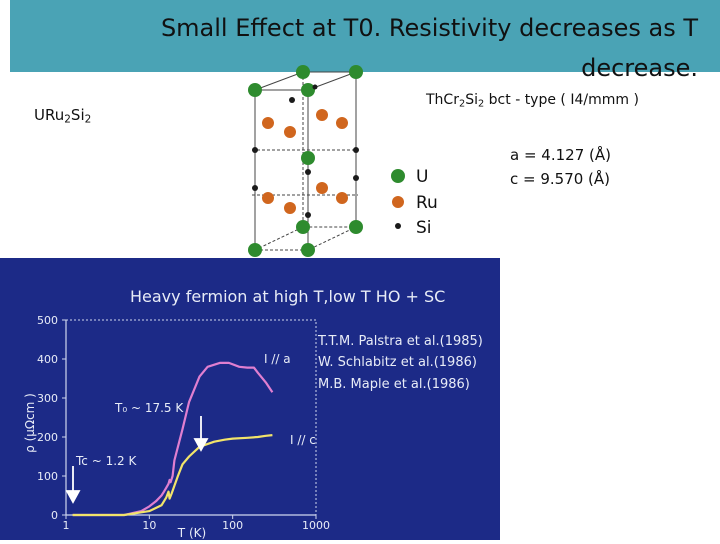  What do you see at coordinates (63, 116) in the screenshot?
I see `compound-formula: URu2Si2` at bounding box center [63, 116].